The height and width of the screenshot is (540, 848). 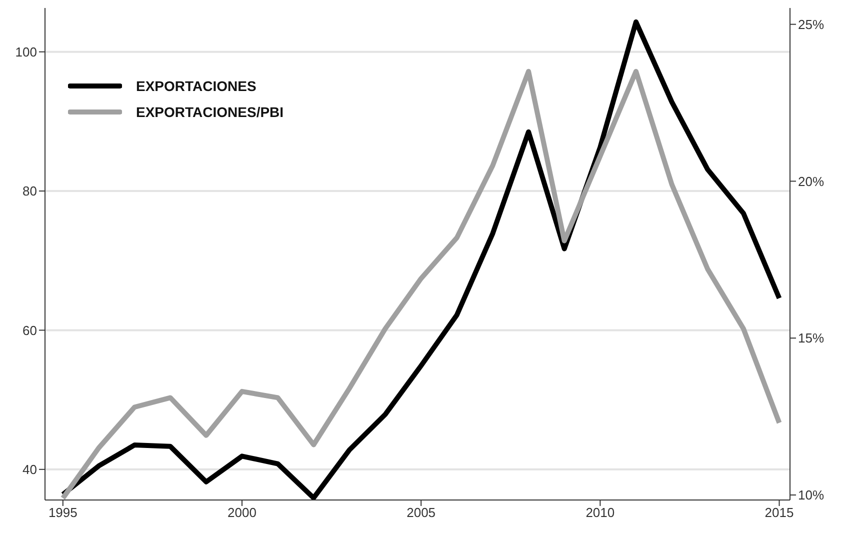 I want to click on y-tick-label: 80, so click(x=29, y=191).